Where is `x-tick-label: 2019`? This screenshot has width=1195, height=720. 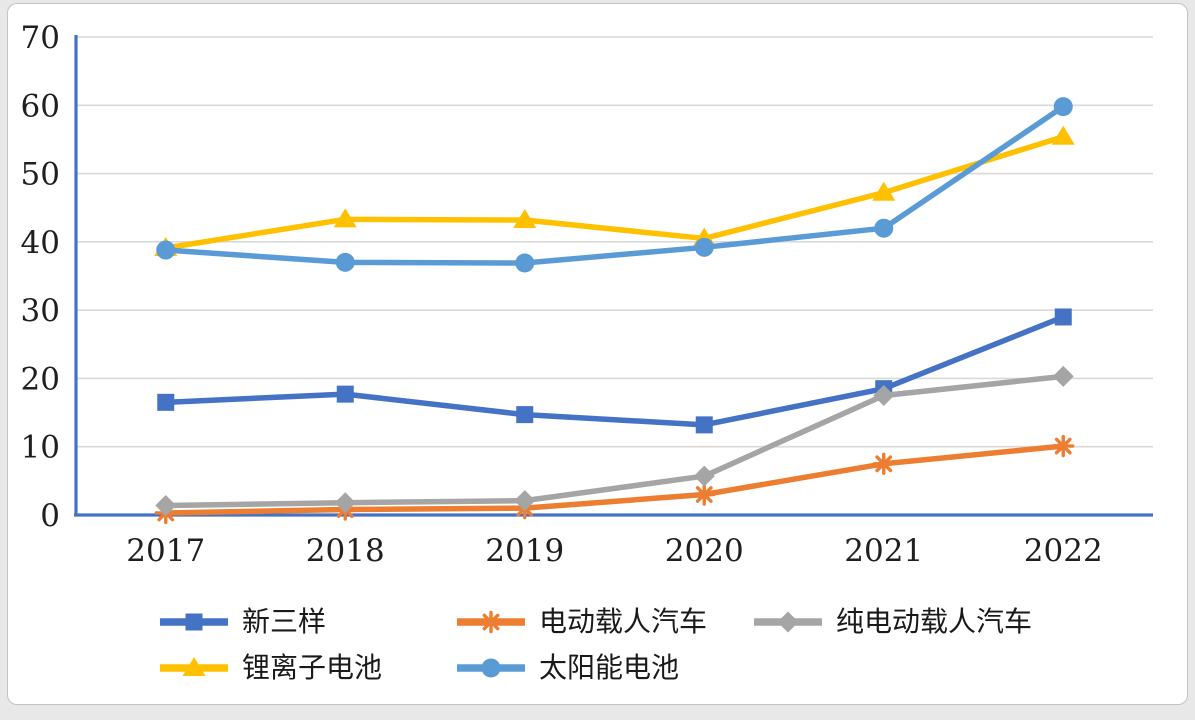
x-tick-label: 2019 is located at coordinates (524, 551).